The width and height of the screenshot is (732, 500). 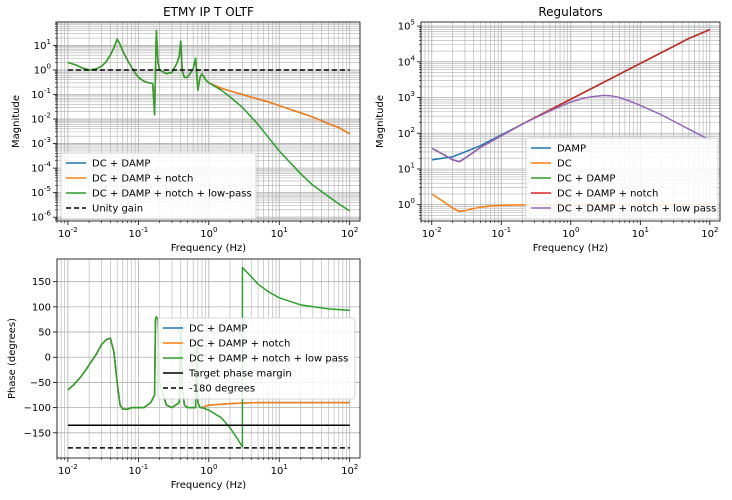 What do you see at coordinates (41, 168) in the screenshot?
I see `y-tick-label: 10-4` at bounding box center [41, 168].